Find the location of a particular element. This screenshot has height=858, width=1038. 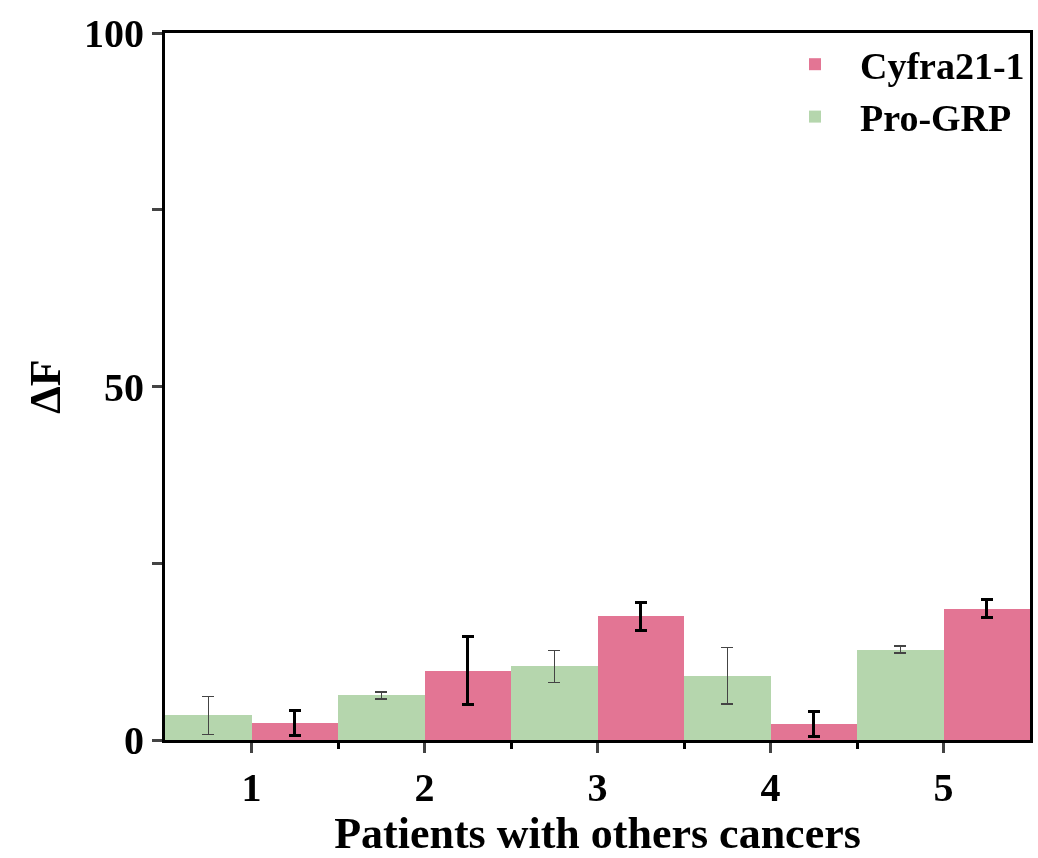

x-tick-label: 3 is located at coordinates (597, 787).